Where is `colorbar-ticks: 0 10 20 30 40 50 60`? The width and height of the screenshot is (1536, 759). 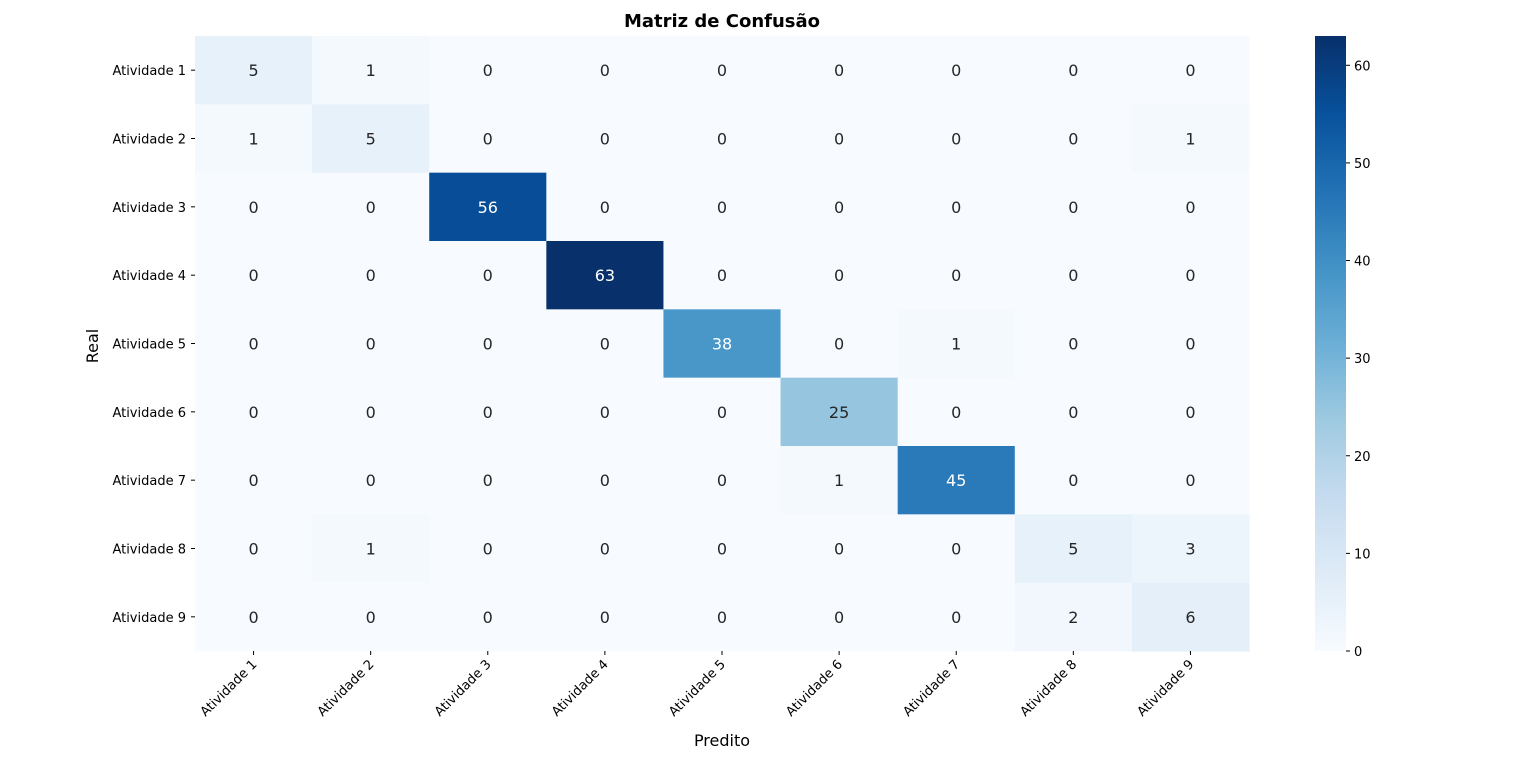 colorbar-ticks: 0 10 20 30 40 50 60 is located at coordinates (1358, 359).